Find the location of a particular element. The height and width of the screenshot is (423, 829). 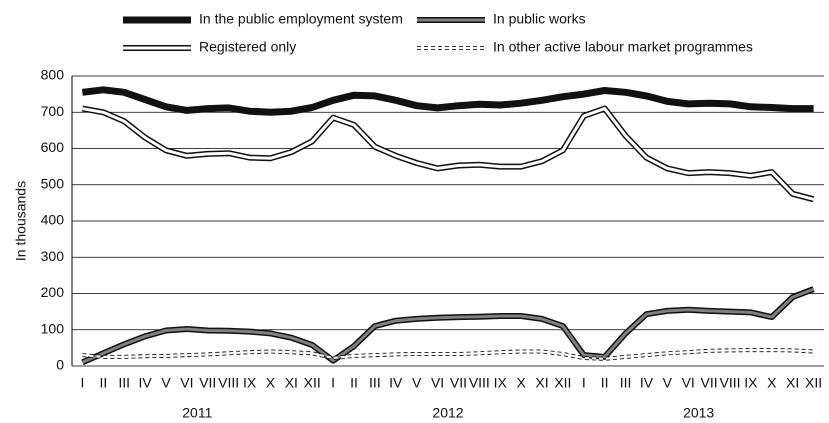

year-label: 2011 is located at coordinates (197, 413).